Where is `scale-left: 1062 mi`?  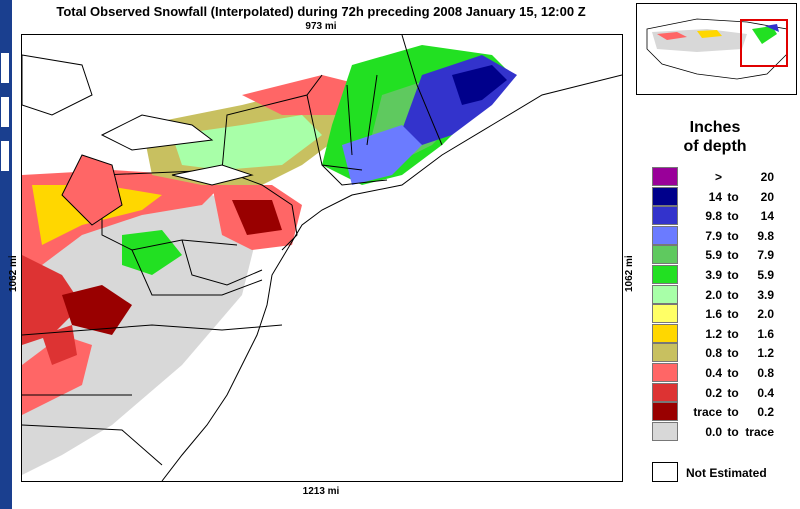 scale-left: 1062 mi is located at coordinates (13, 273).